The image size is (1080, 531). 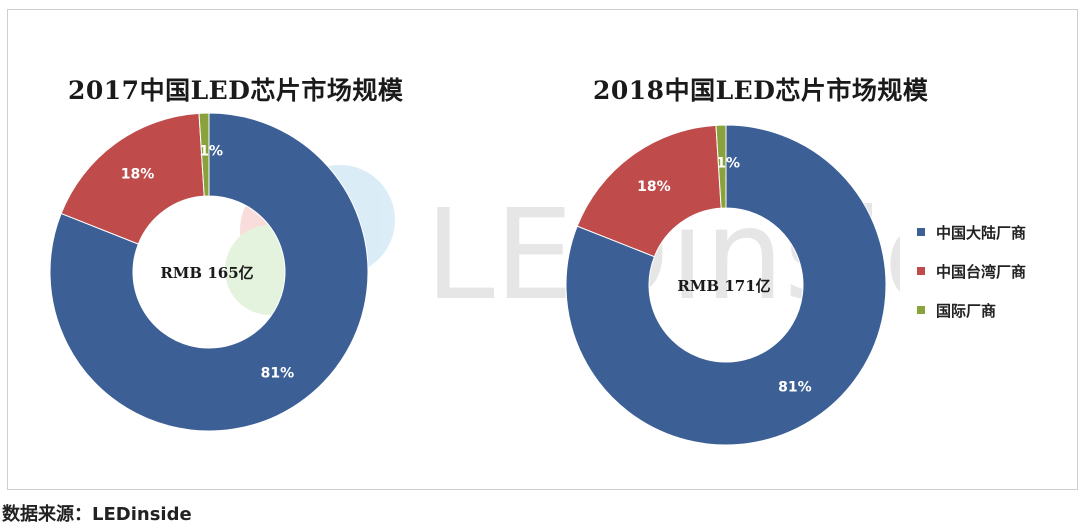 I want to click on chart-title-2018: 2018中国LED芯片市场规模, so click(x=761, y=90).